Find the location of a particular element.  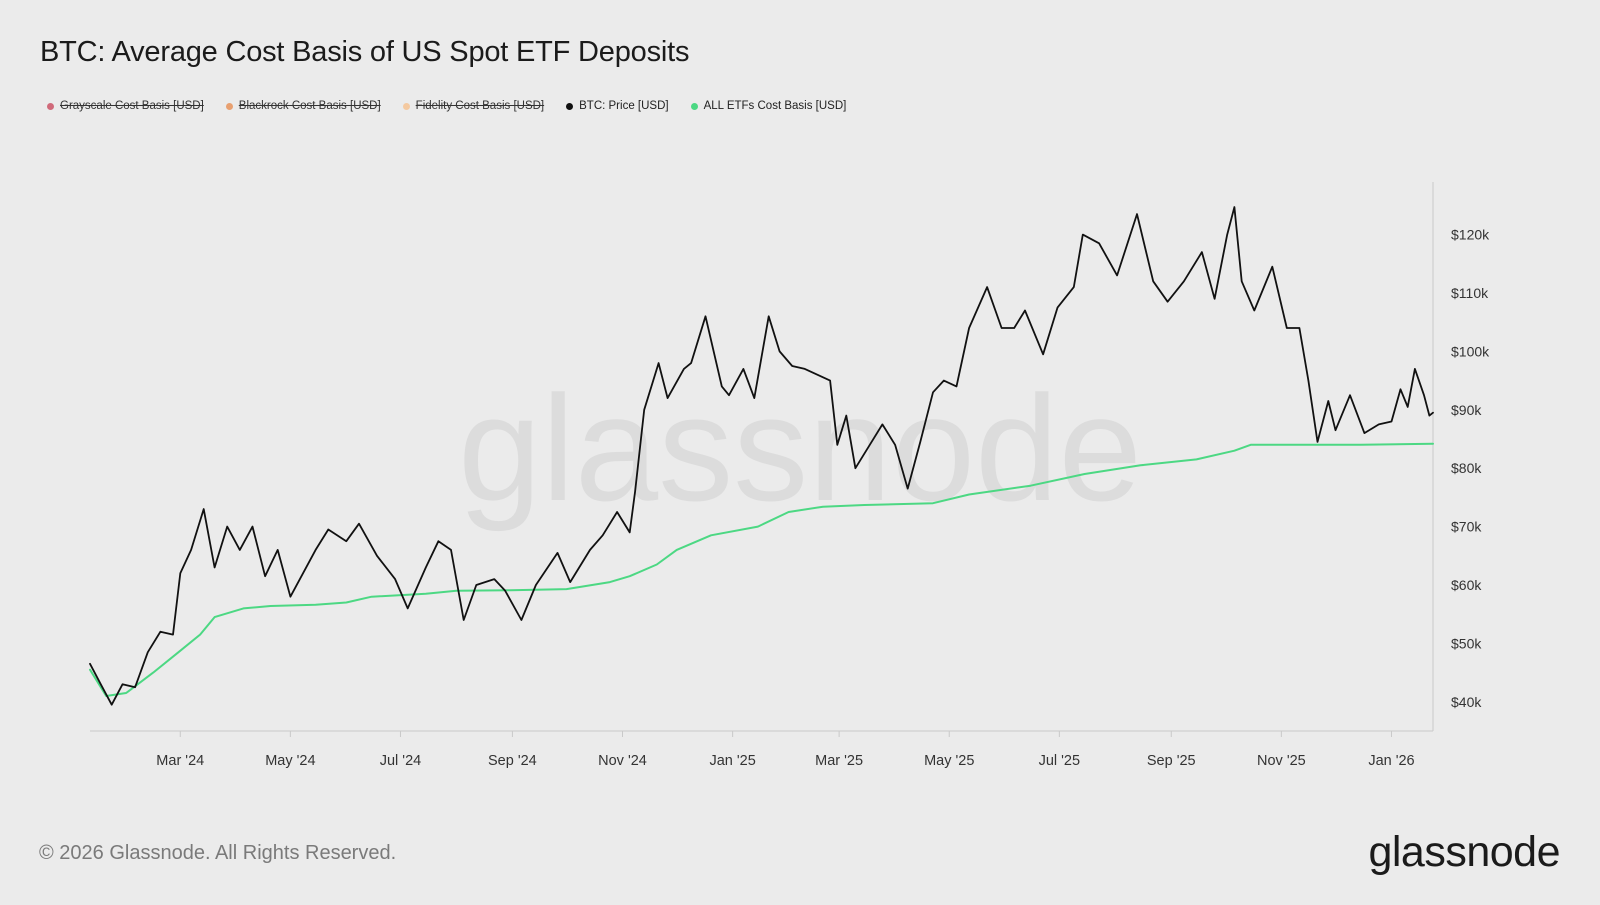

x-tick-label: May '25 is located at coordinates (949, 761).